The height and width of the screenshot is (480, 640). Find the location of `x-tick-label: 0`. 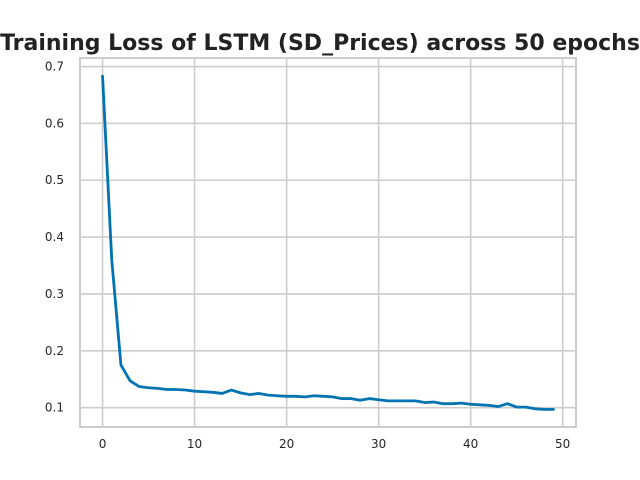

x-tick-label: 0 is located at coordinates (103, 444).